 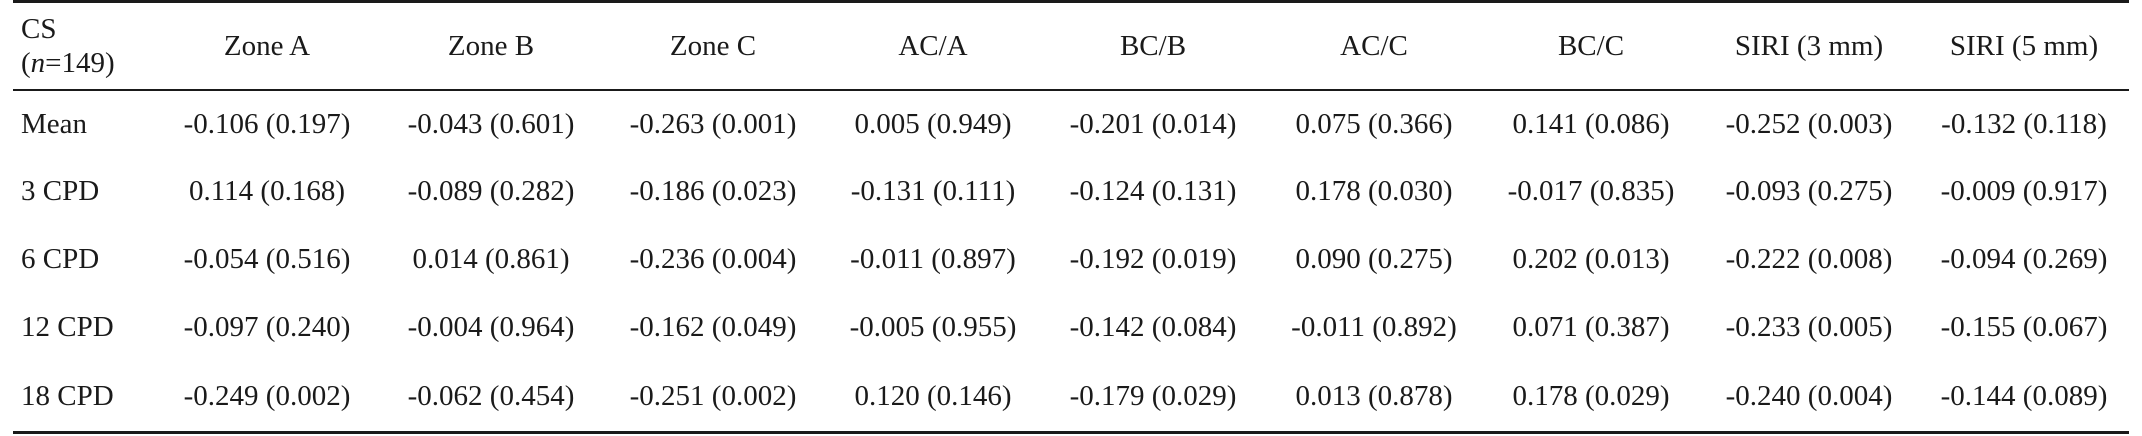 I want to click on table-cell: -0.222 (0.008), so click(x=1809, y=258).